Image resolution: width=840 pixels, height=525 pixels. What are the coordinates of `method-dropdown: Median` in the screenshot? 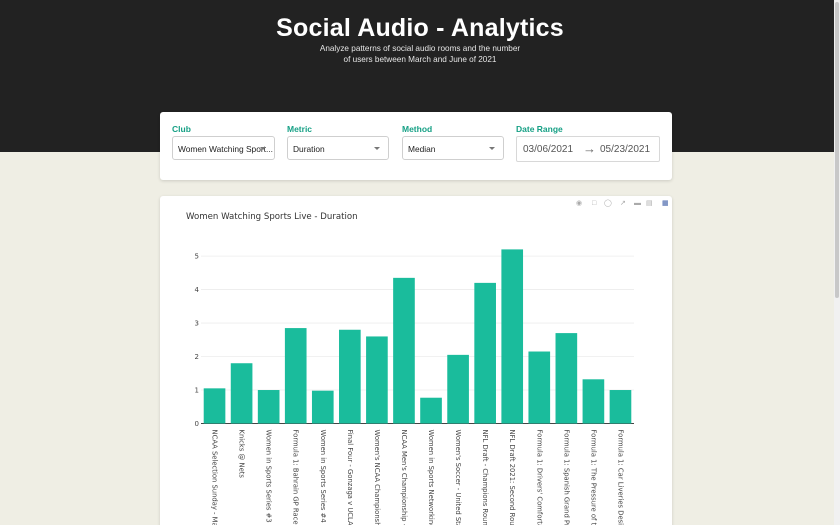 It's located at (453, 148).